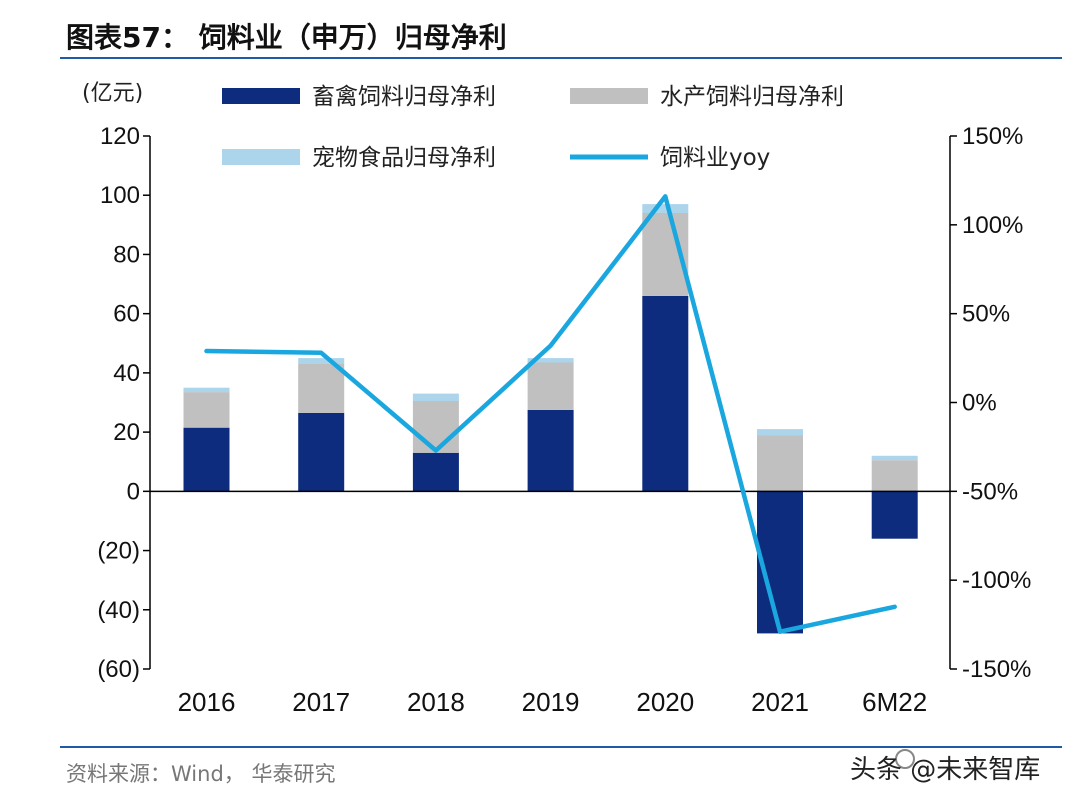  What do you see at coordinates (118, 669) in the screenshot?
I see `y-tick-label: (60)` at bounding box center [118, 669].